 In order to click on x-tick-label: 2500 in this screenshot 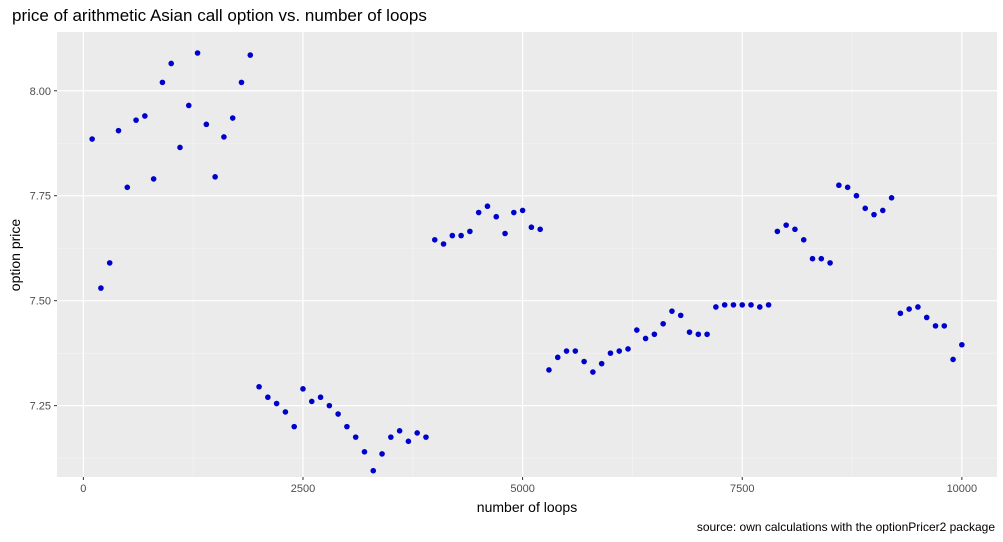, I will do `click(303, 489)`.